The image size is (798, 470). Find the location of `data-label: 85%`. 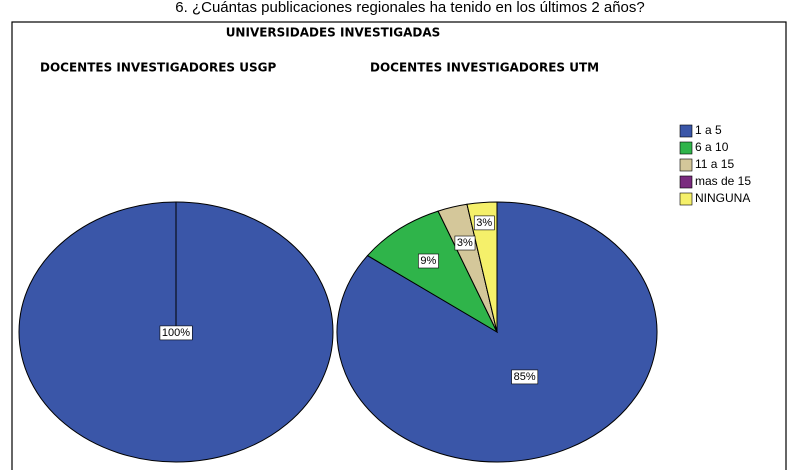

data-label: 85% is located at coordinates (525, 377).